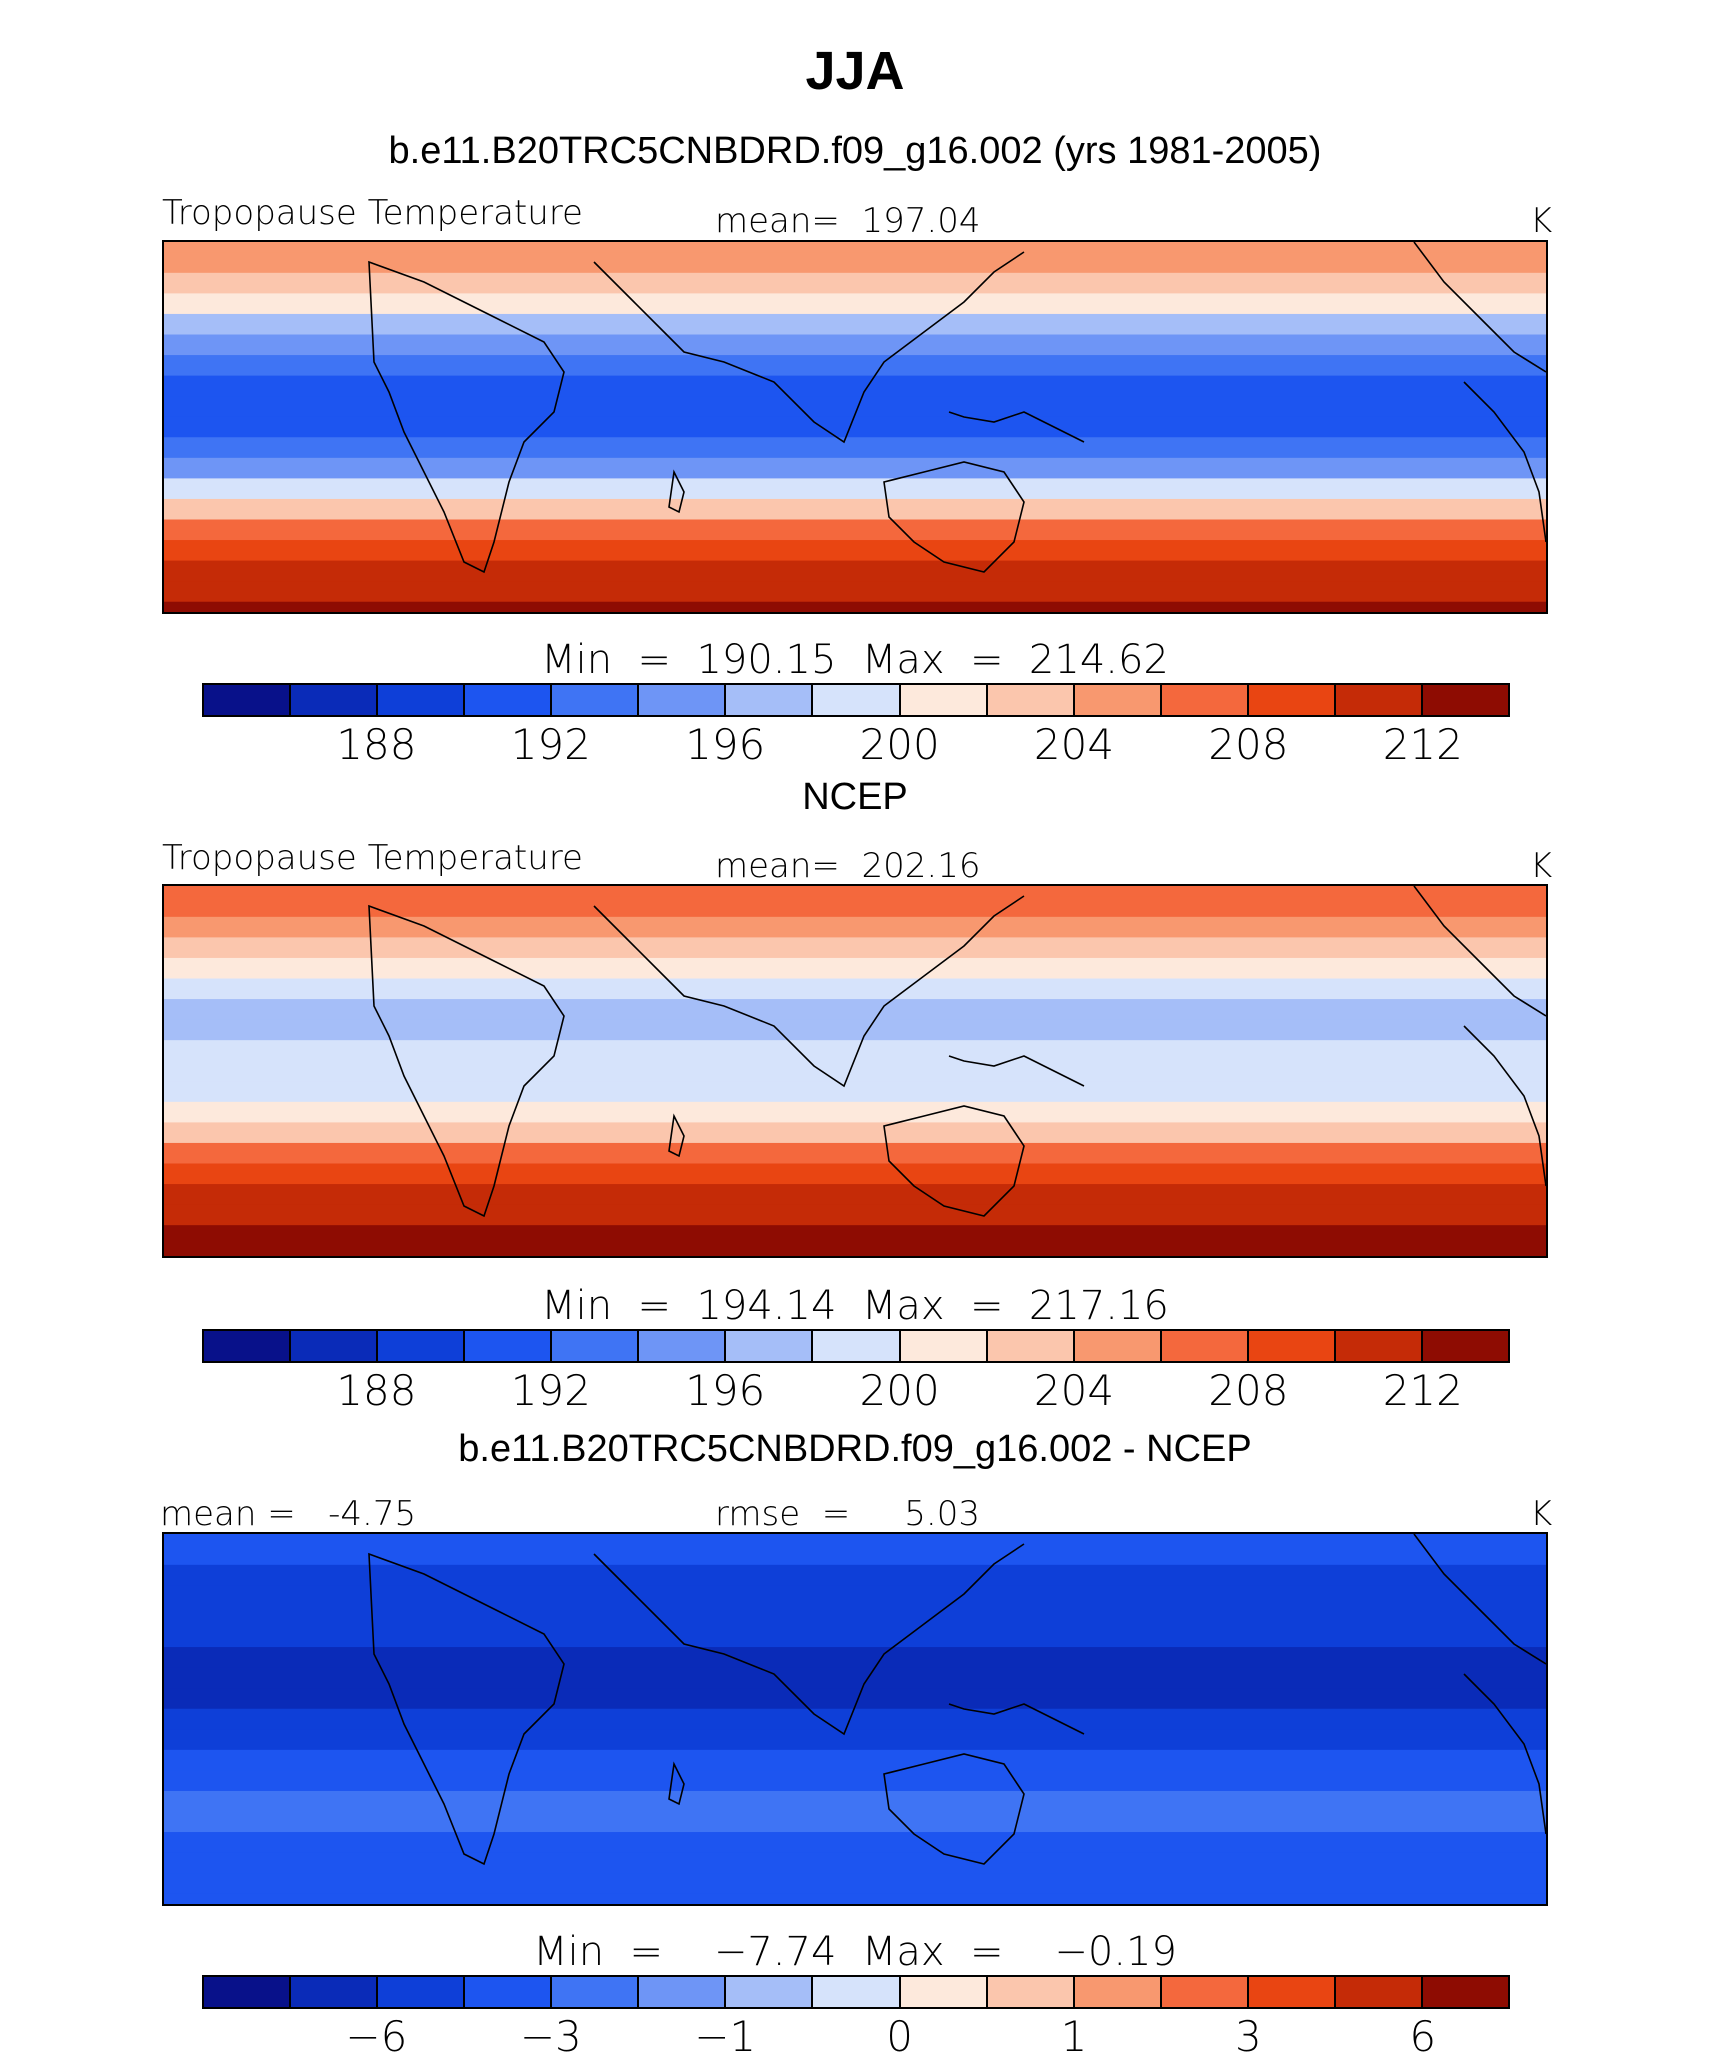 The image size is (1710, 2064). Describe the element at coordinates (855, 1394) in the screenshot. I see `panel-2-colorbar-ticks: 188 192 196 200 204 208 212` at that location.